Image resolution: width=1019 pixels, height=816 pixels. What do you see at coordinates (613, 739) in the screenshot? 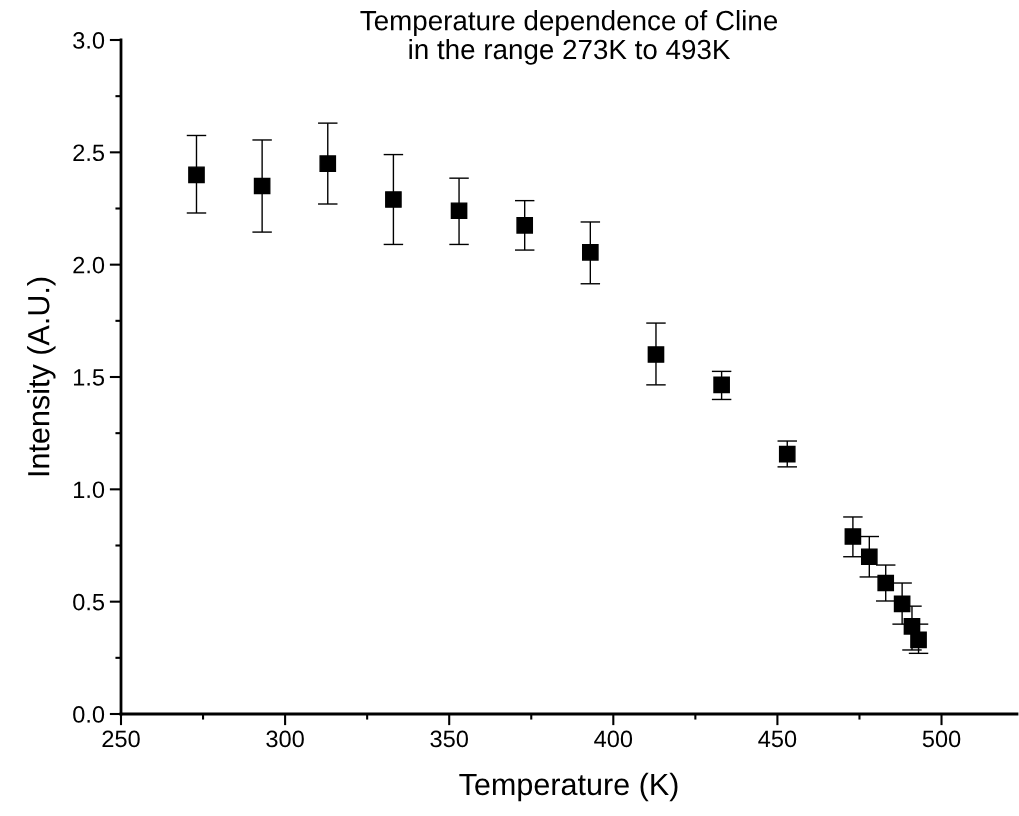
I see `x-tick-label: 400` at bounding box center [613, 739].